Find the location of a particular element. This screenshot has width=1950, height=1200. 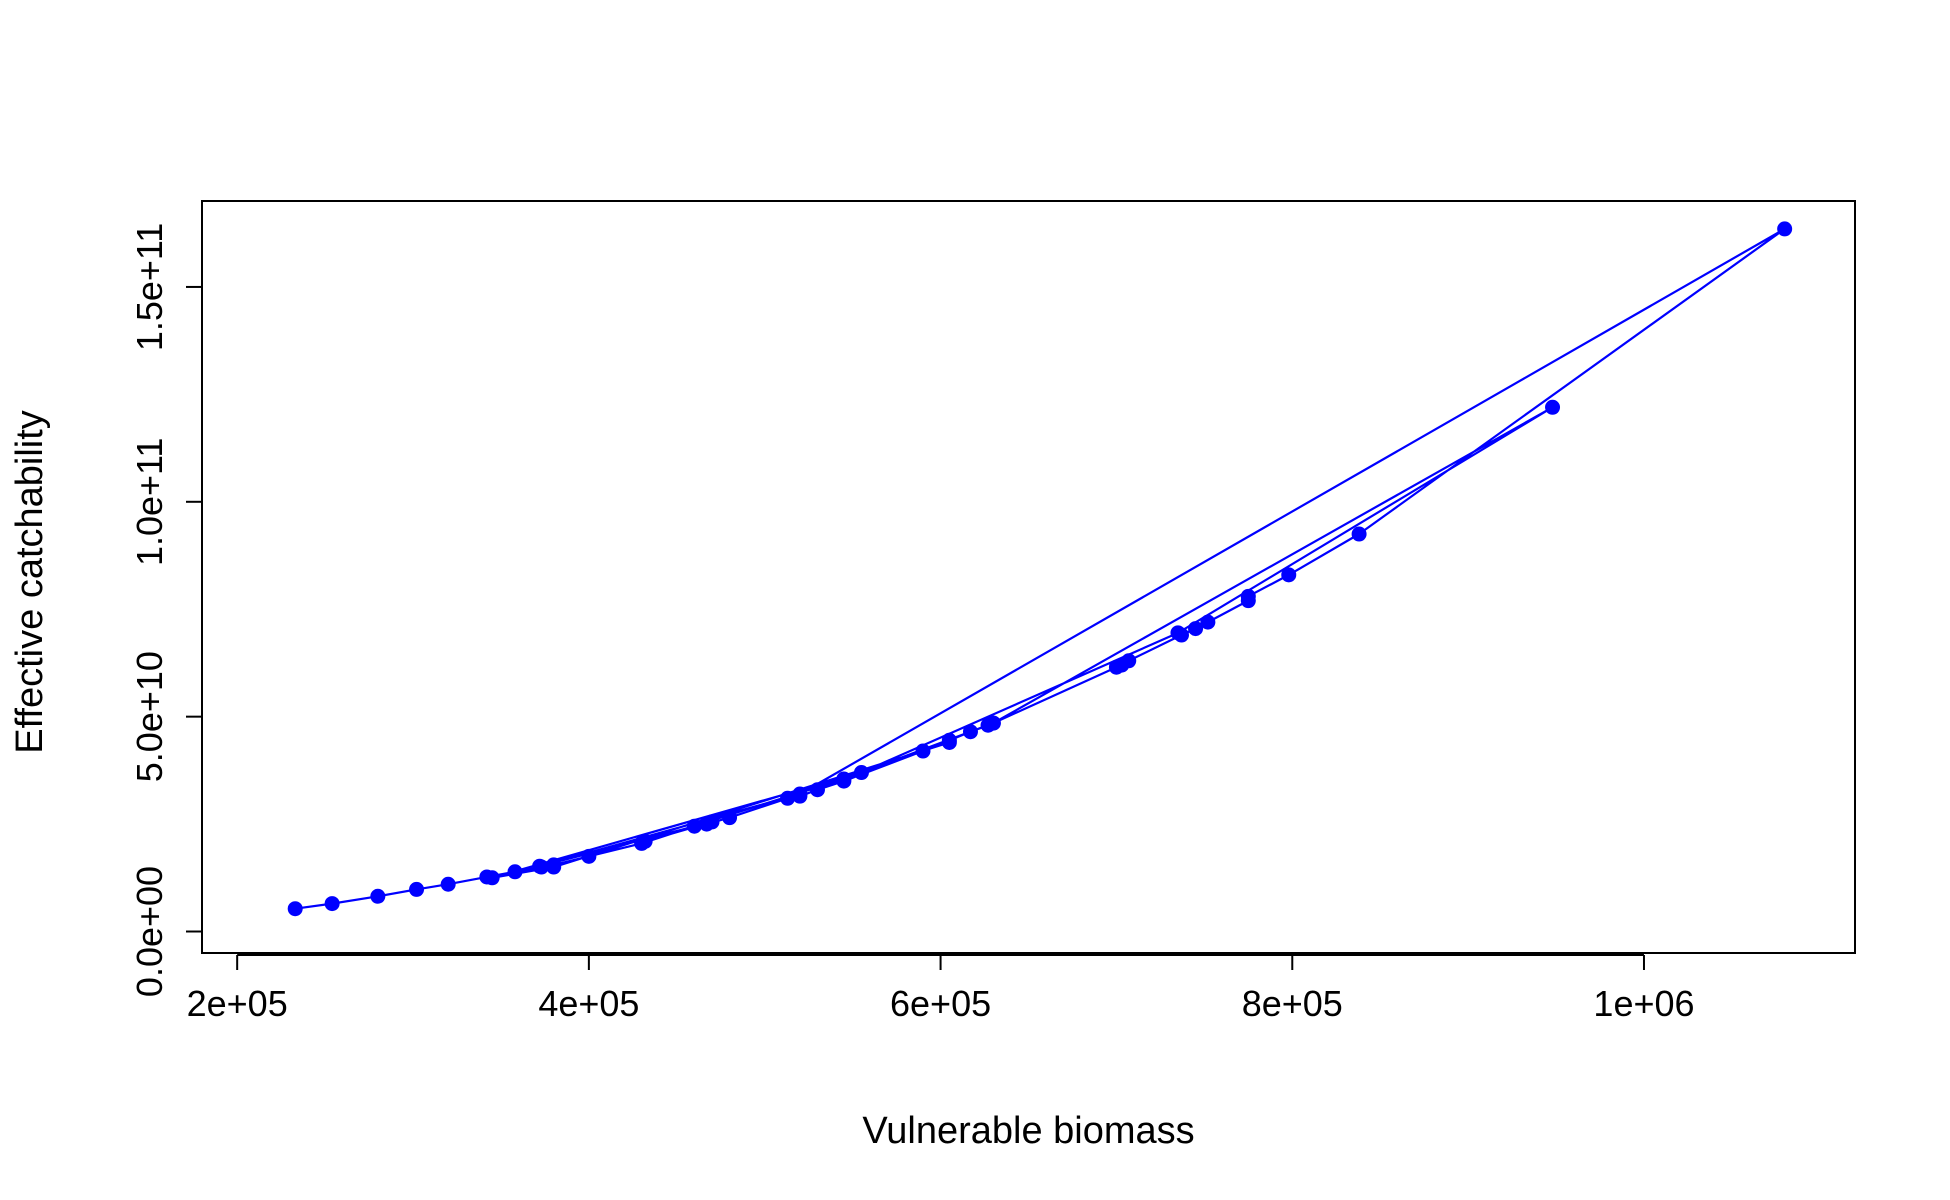

y-tick-label: 5.0e+10 is located at coordinates (149, 716).